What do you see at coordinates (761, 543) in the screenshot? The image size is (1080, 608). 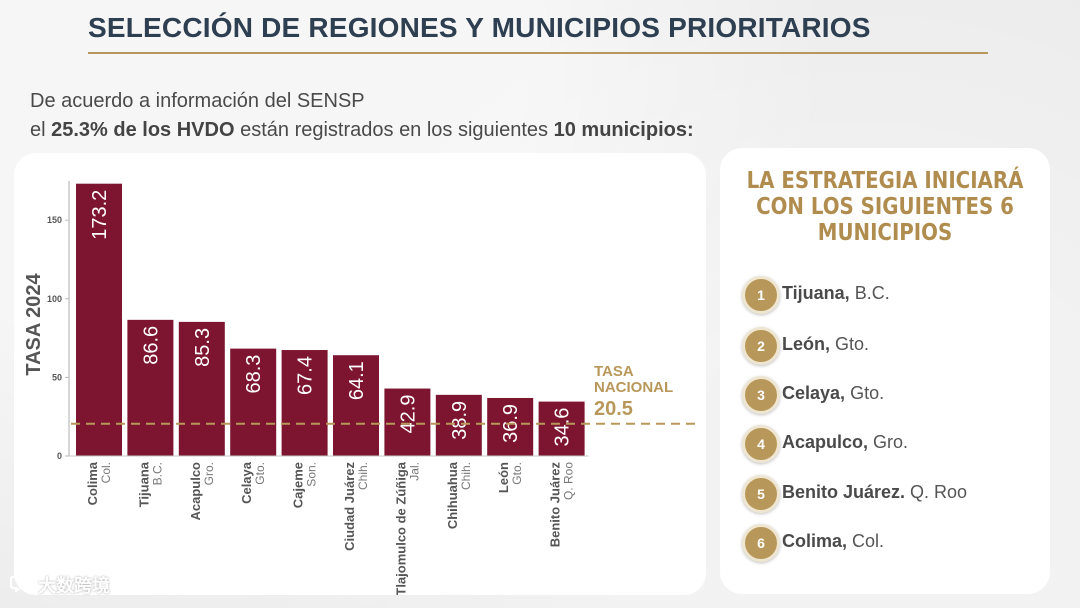 I see `number-badge: 6` at bounding box center [761, 543].